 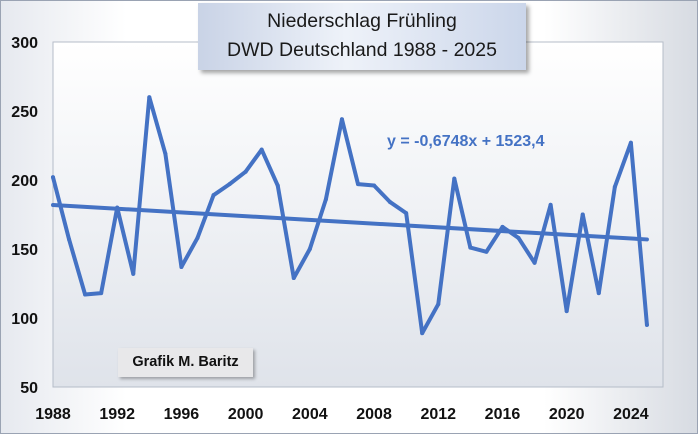 I want to click on x-tick-label: 2008, so click(x=374, y=414).